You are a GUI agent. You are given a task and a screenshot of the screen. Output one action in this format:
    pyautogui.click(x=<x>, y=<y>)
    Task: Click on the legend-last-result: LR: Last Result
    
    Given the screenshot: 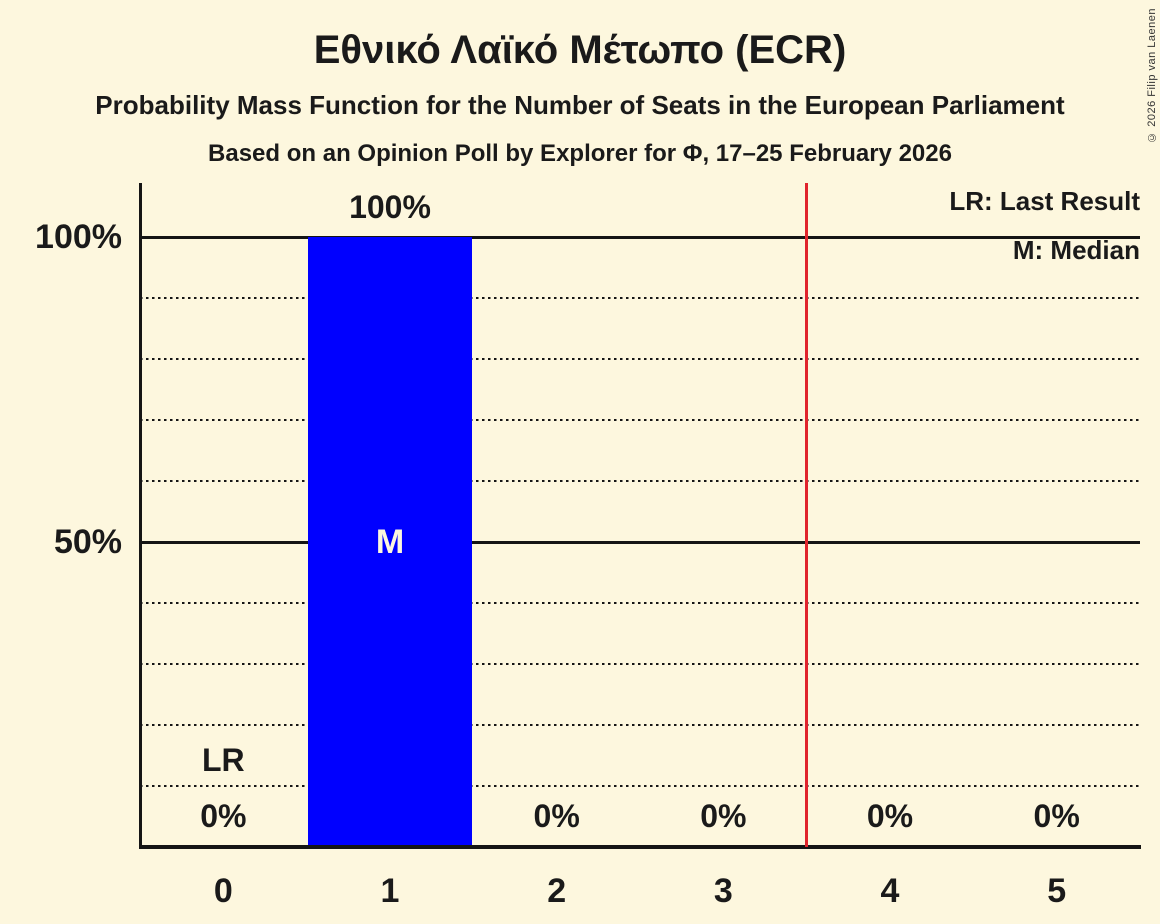 What is the action you would take?
    pyautogui.click(x=1044, y=201)
    